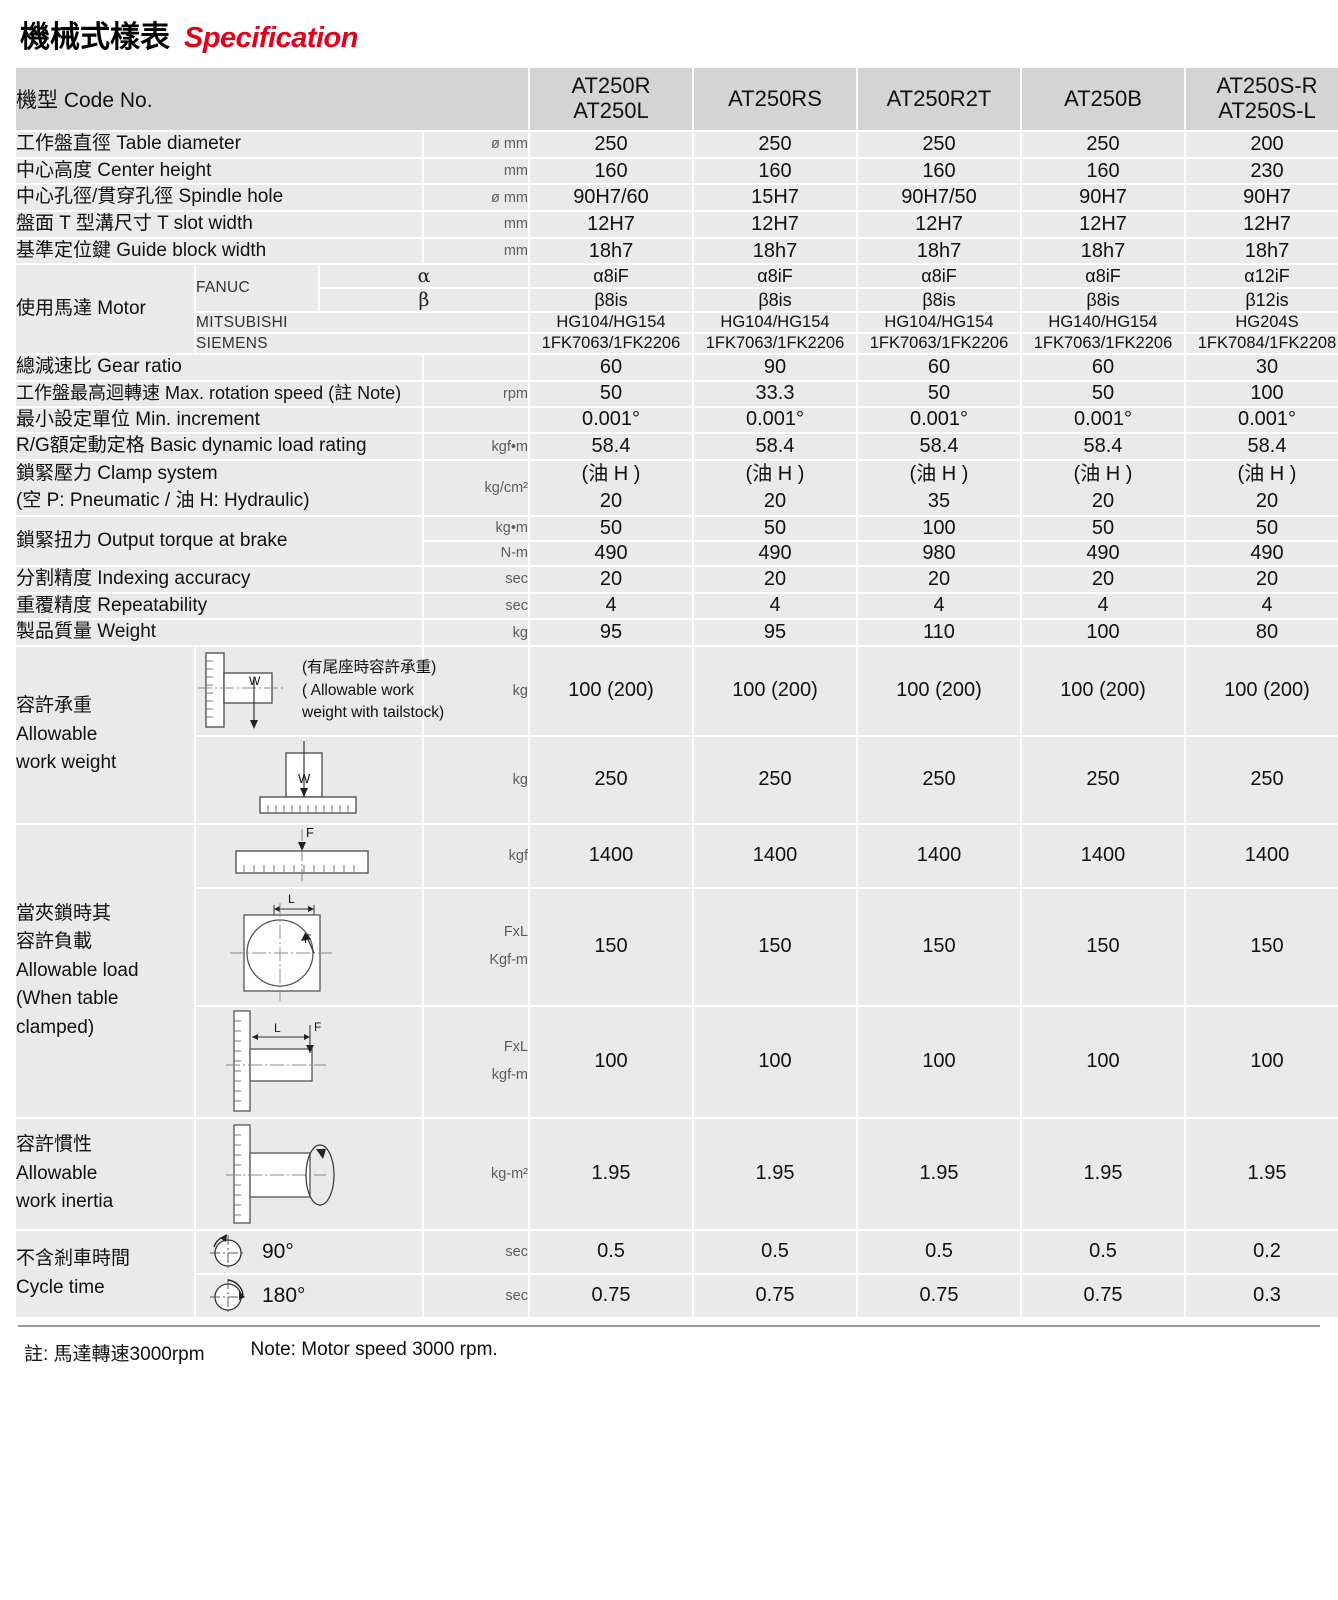 This screenshot has width=1338, height=1600. Describe the element at coordinates (291, 899) in the screenshot. I see `svg-text: L` at that location.